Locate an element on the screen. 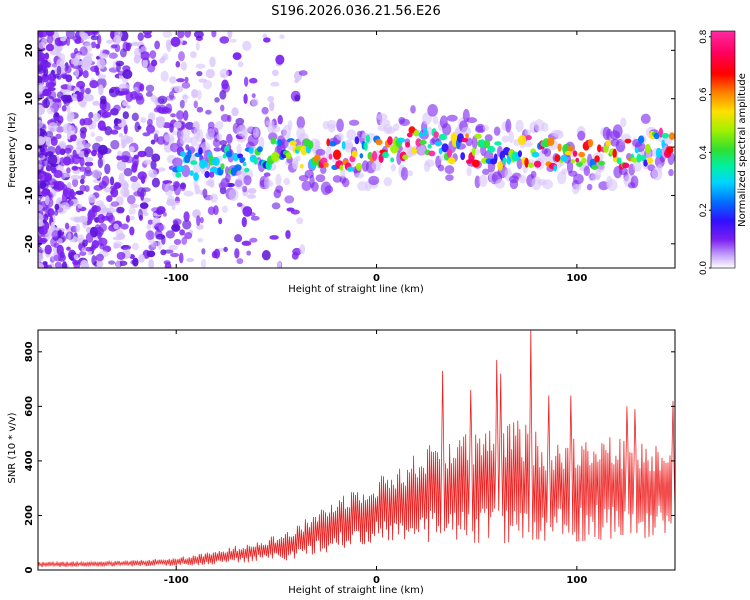 The height and width of the screenshot is (600, 750). y-tick-label: 600 is located at coordinates (29, 406).